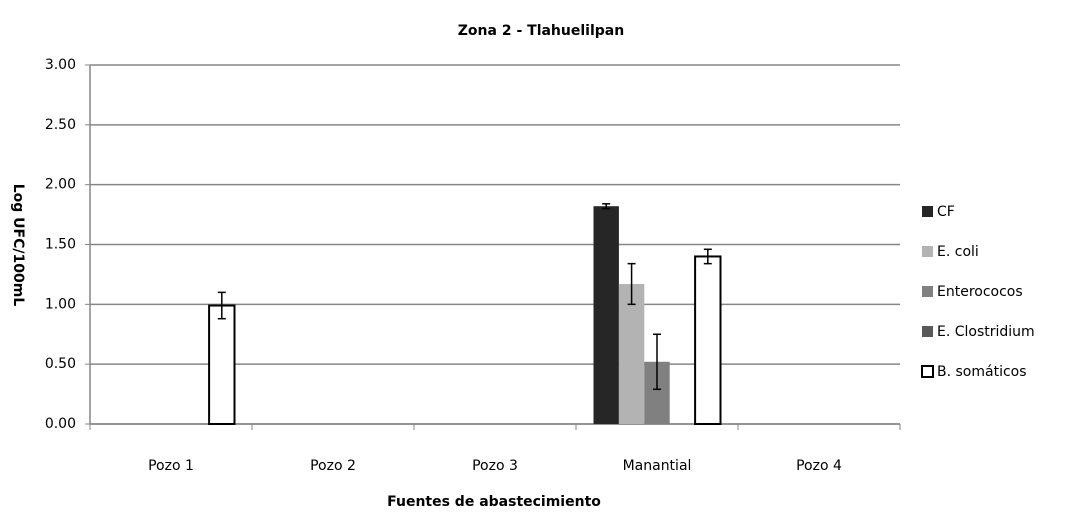  I want to click on y-tick-label: 0.00, so click(60, 424).